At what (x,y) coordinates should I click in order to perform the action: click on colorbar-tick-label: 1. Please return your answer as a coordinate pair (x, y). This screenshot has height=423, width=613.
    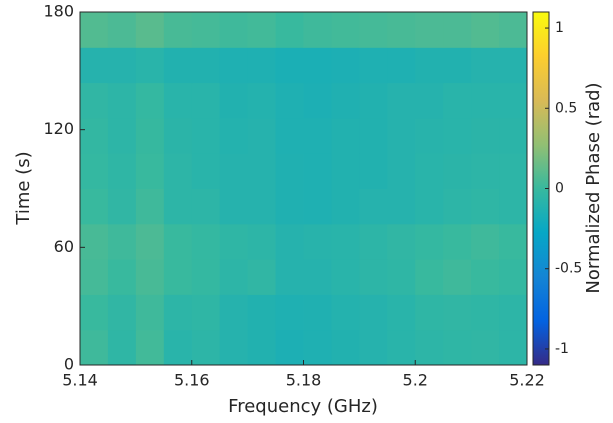
    Looking at the image, I should click on (559, 28).